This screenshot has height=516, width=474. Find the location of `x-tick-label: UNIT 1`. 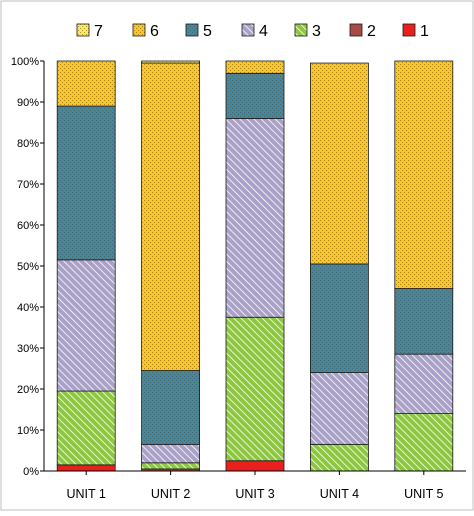

x-tick-label: UNIT 1 is located at coordinates (86, 494).